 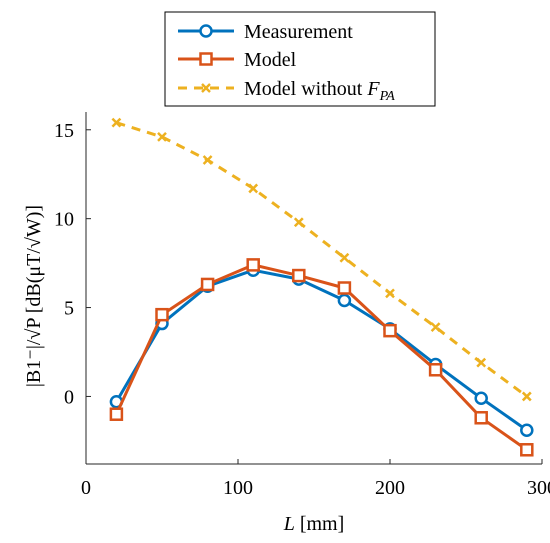 What do you see at coordinates (86, 488) in the screenshot?
I see `x-tick-label: 0` at bounding box center [86, 488].